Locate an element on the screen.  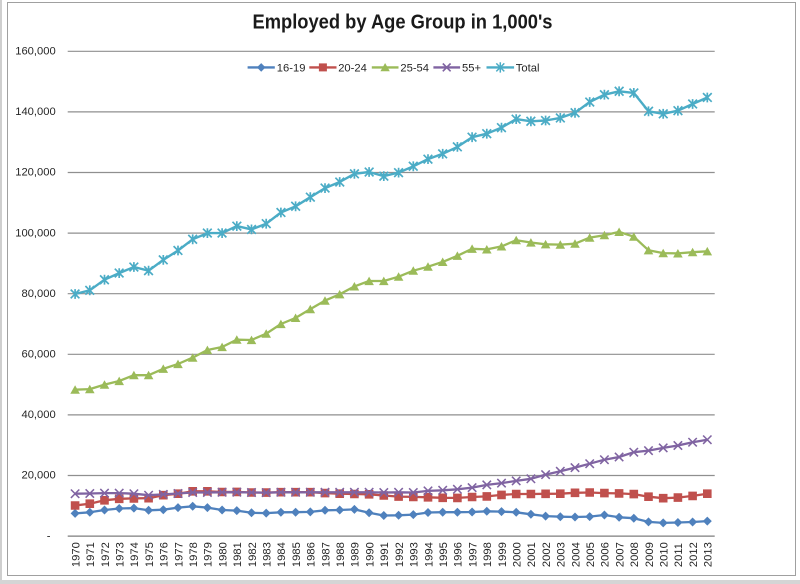
svg-text: 1982 is located at coordinates (253, 554).